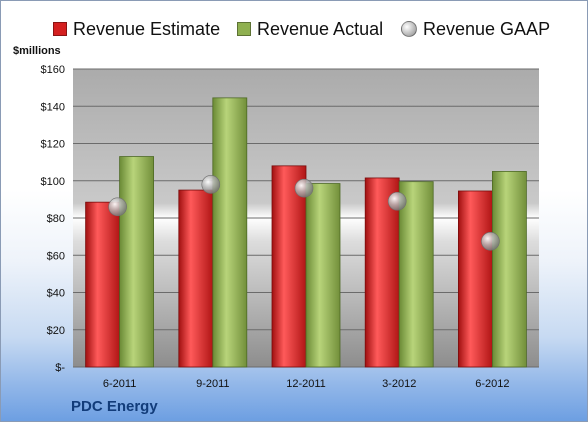 The width and height of the screenshot is (588, 422). I want to click on y-tick-label: $40, so click(56, 294).